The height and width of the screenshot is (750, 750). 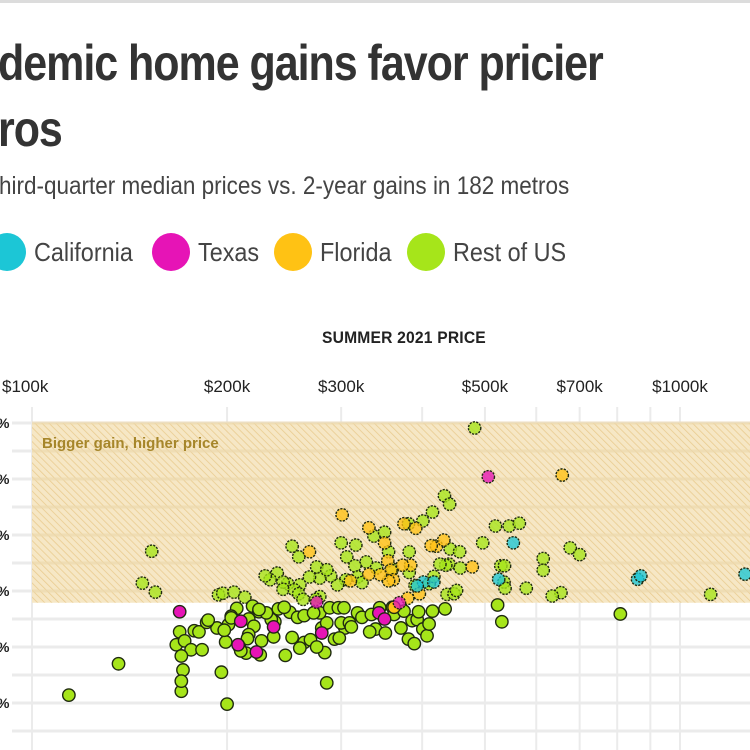 I want to click on legend-label-texas: Texas, so click(x=228, y=251).